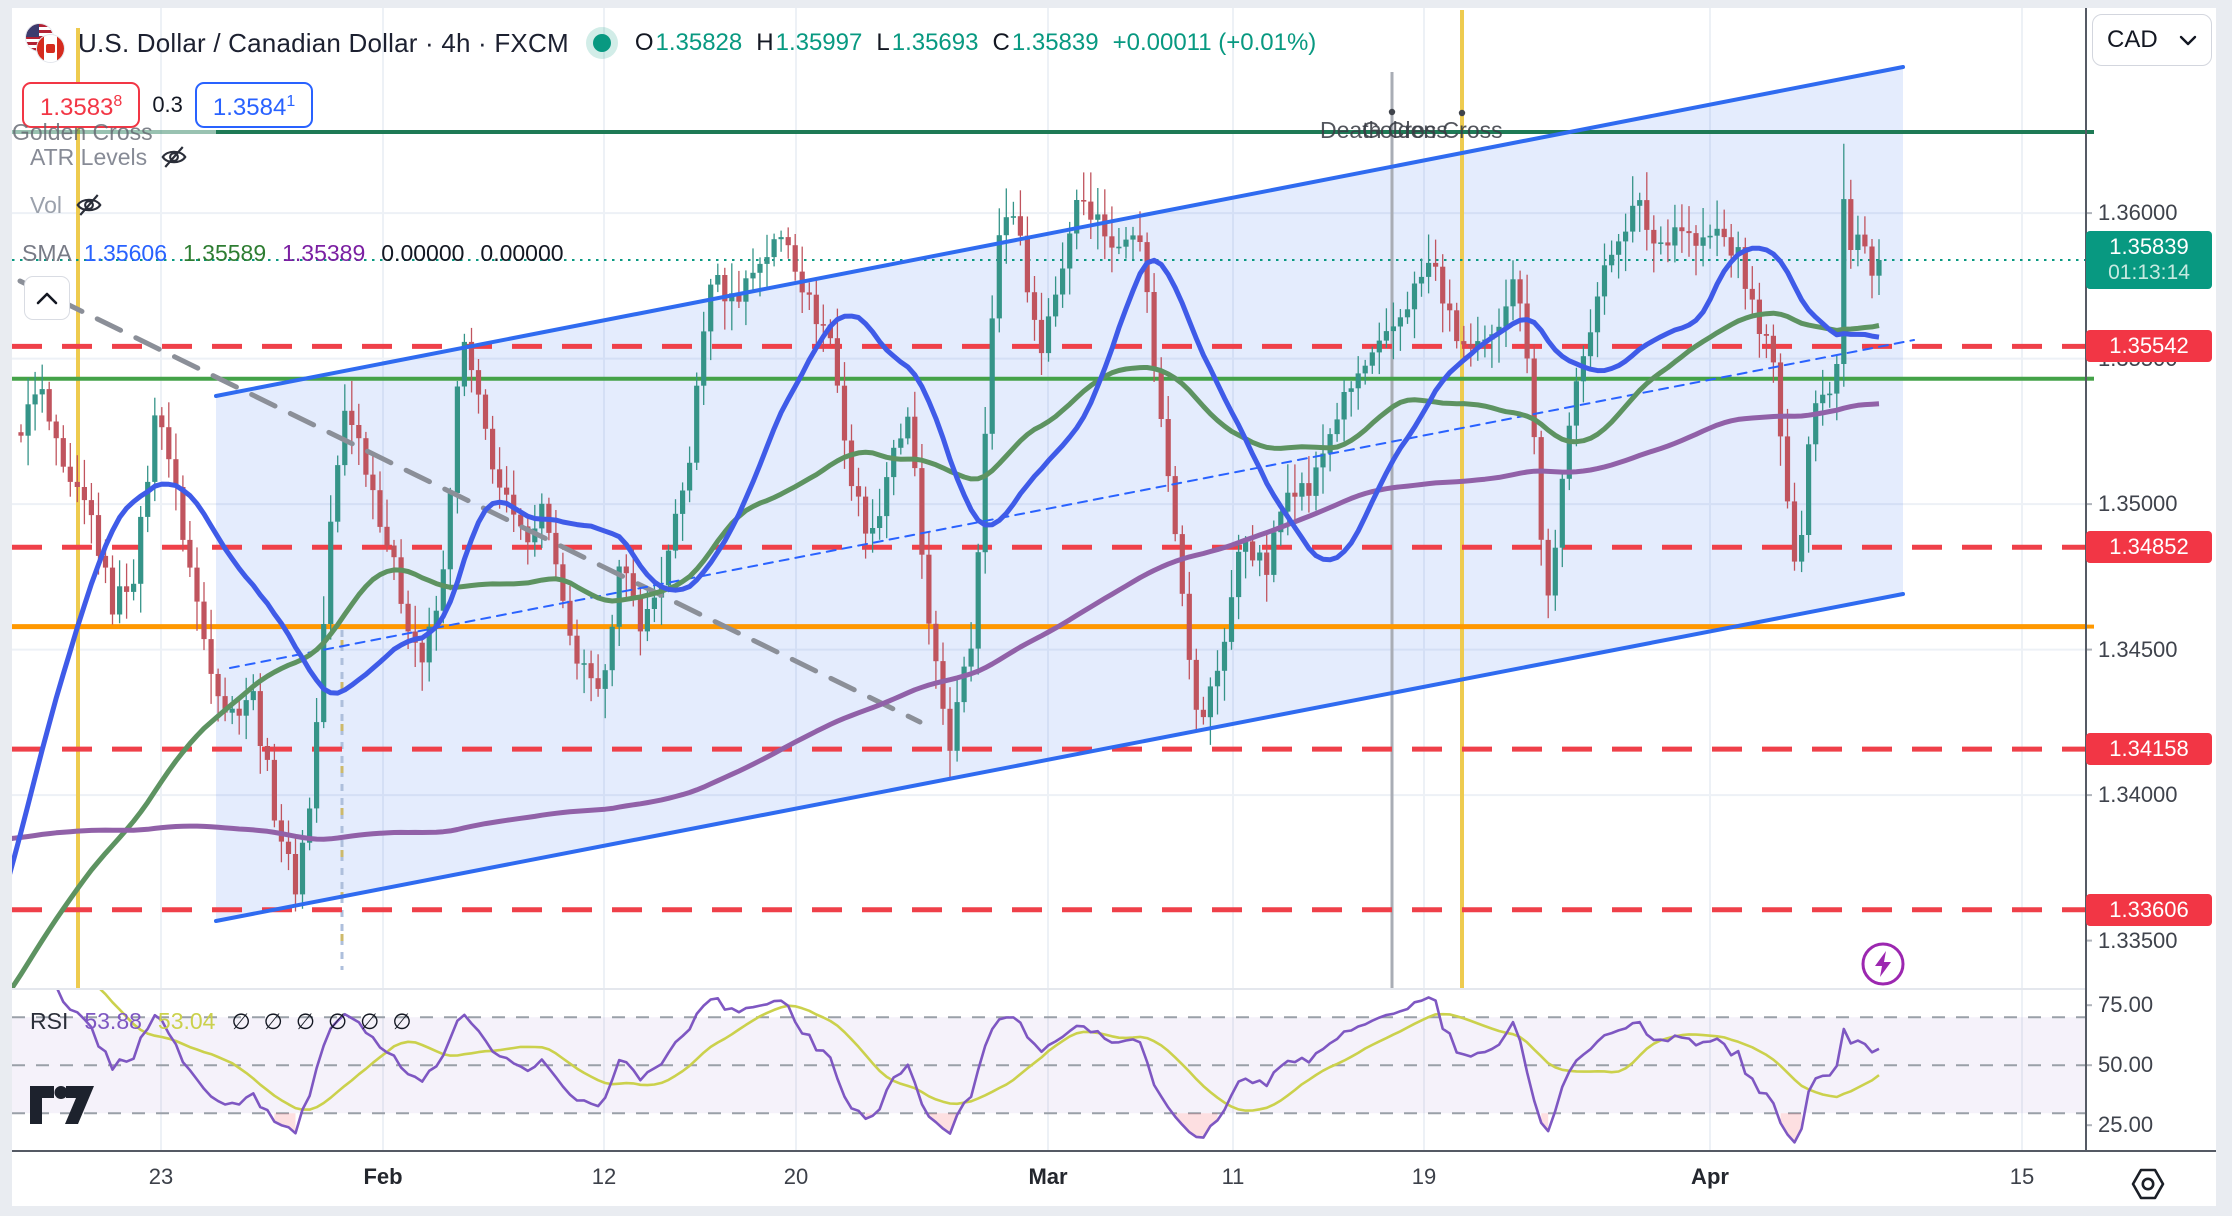 The width and height of the screenshot is (2232, 1216). I want to click on empty-set-icon: ∅, so click(241, 1021).